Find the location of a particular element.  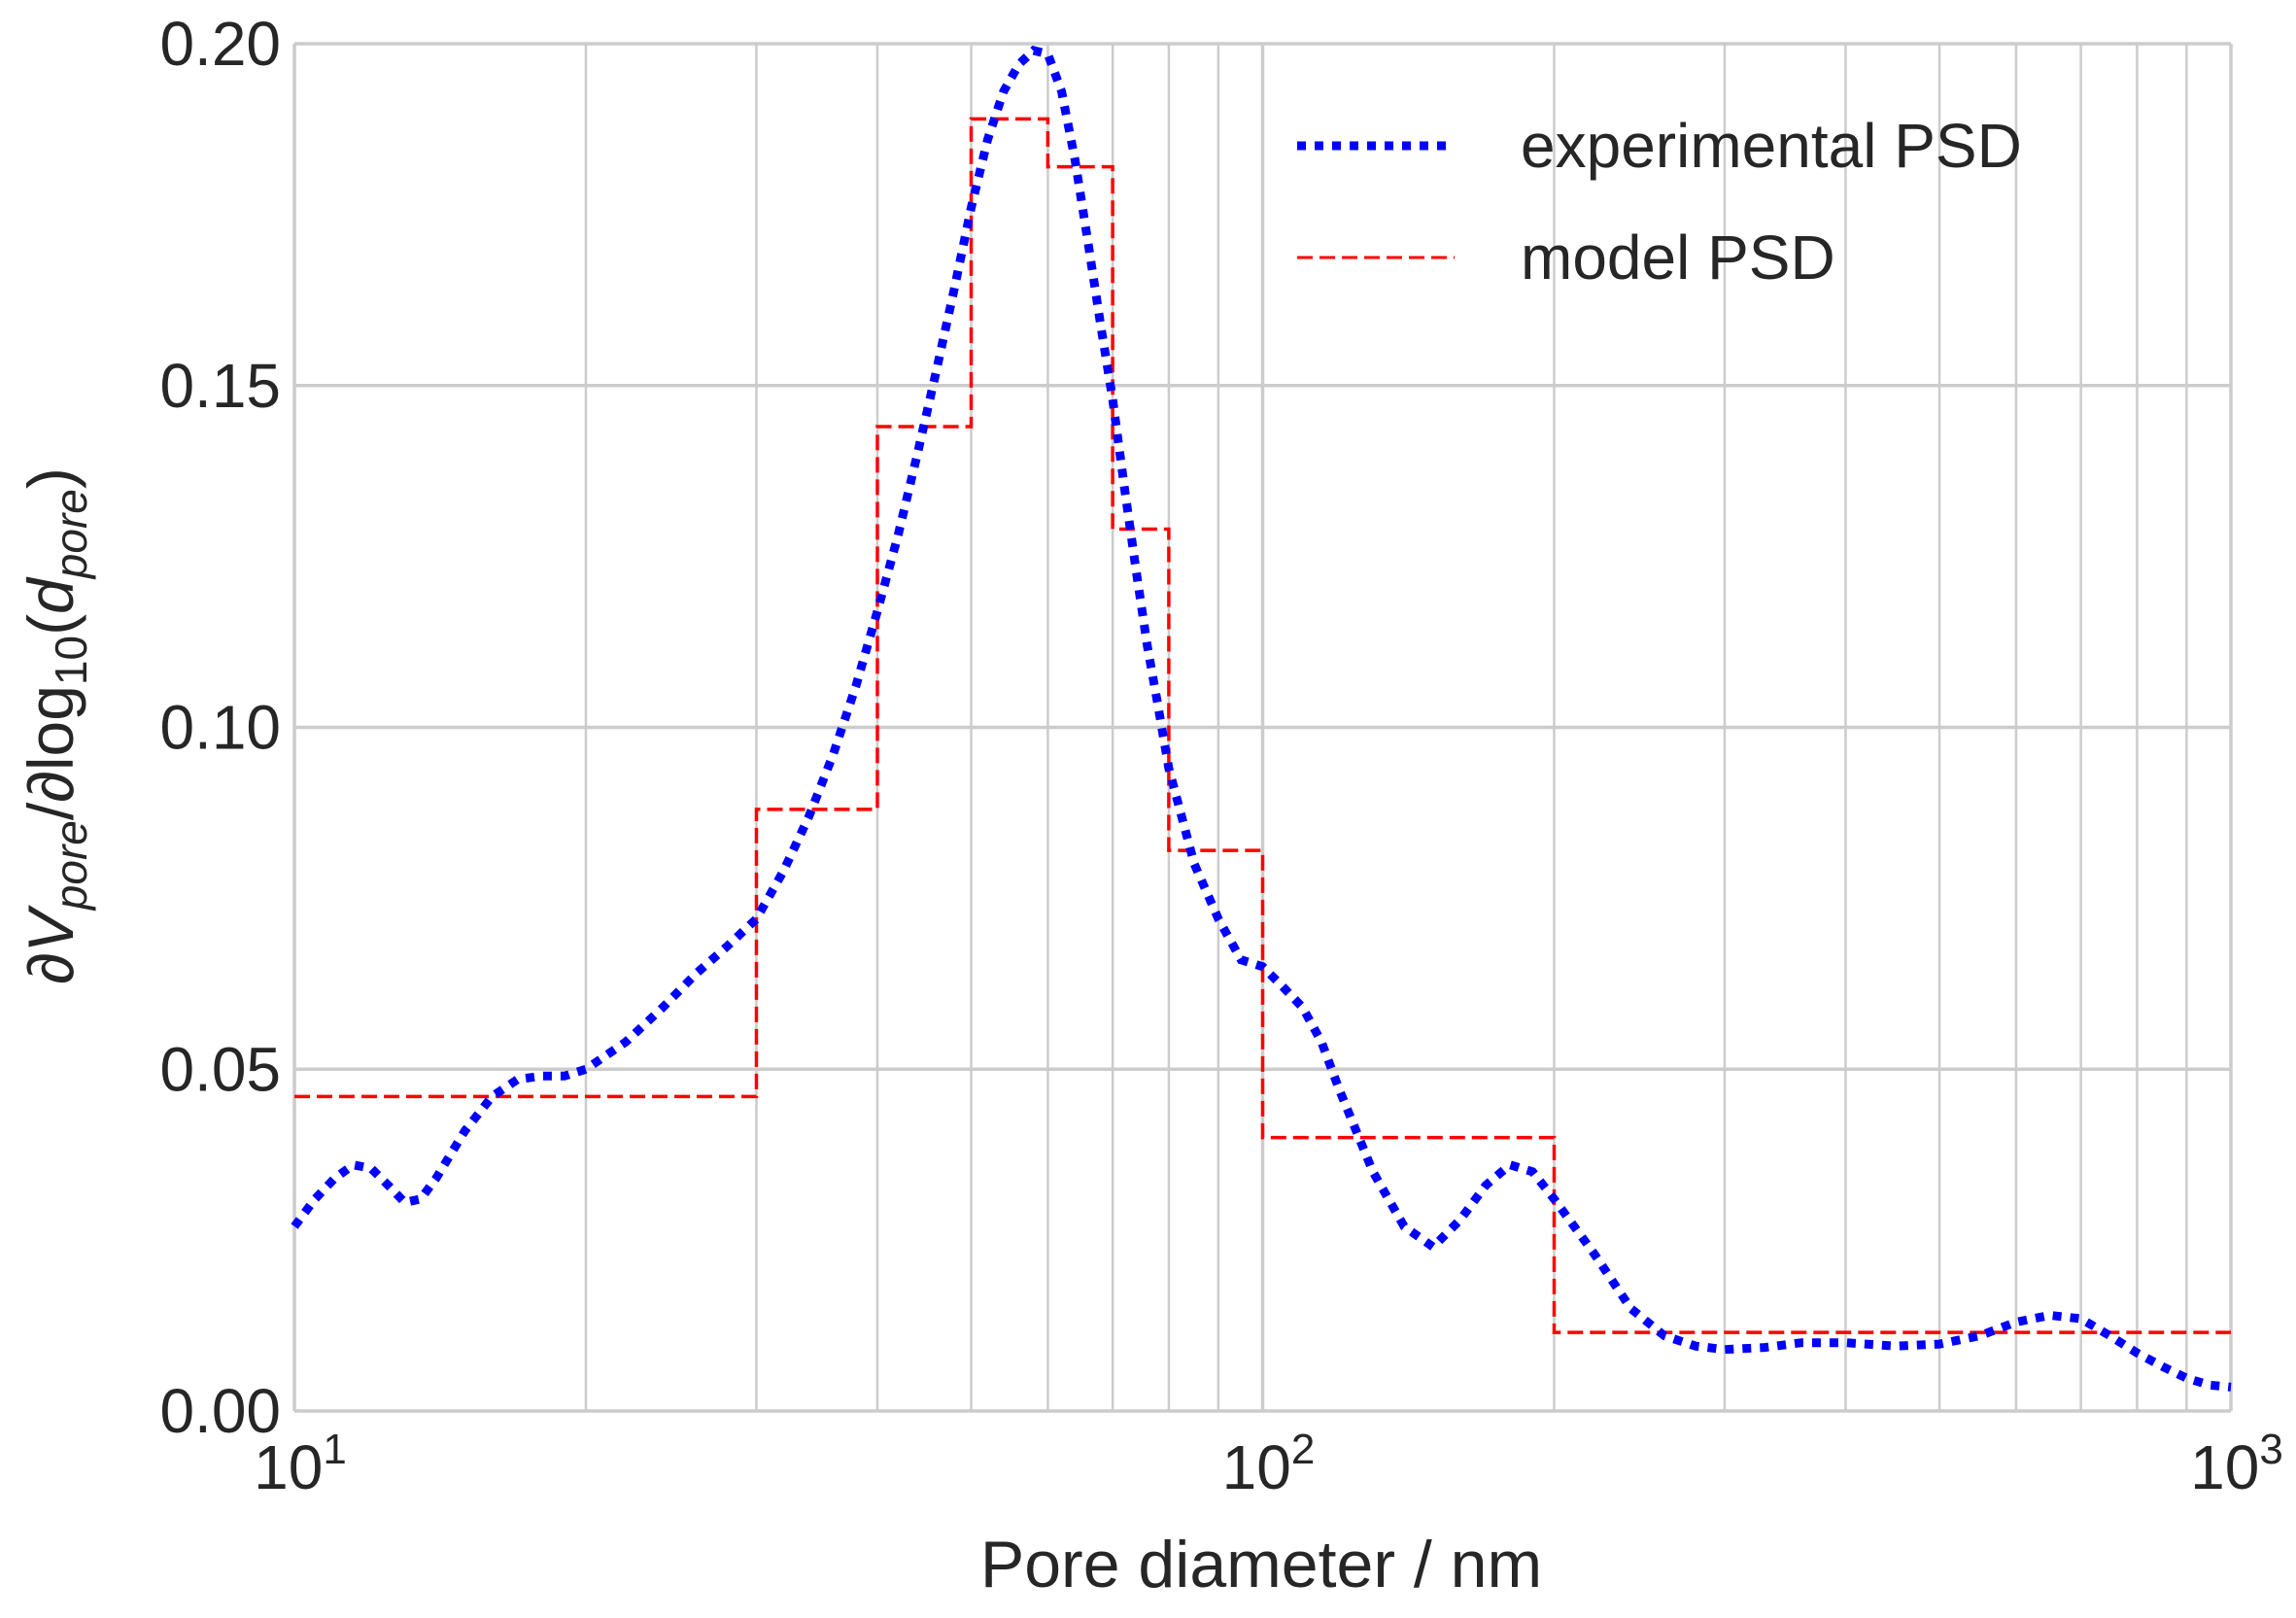

x-tick-exponent: 1 is located at coordinates (334, 1449).